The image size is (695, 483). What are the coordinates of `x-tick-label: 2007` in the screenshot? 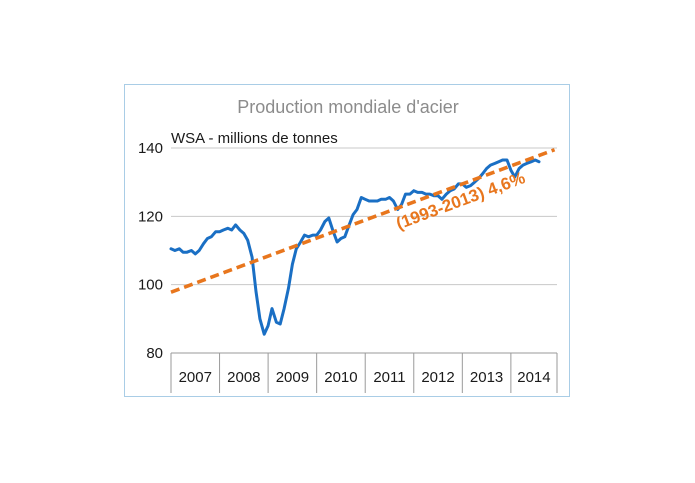 It's located at (195, 377).